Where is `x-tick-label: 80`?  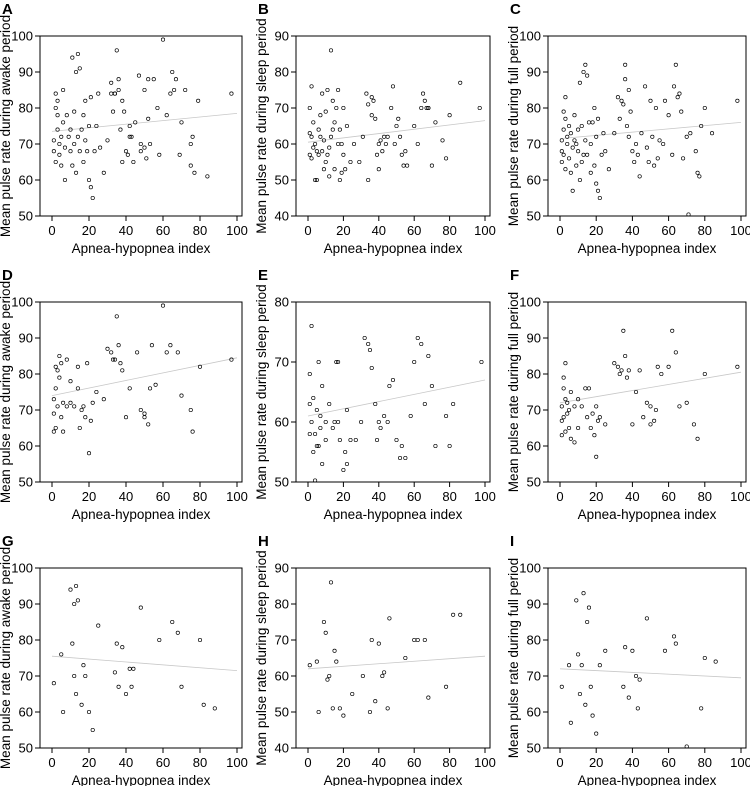 x-tick-label: 80 is located at coordinates (705, 762).